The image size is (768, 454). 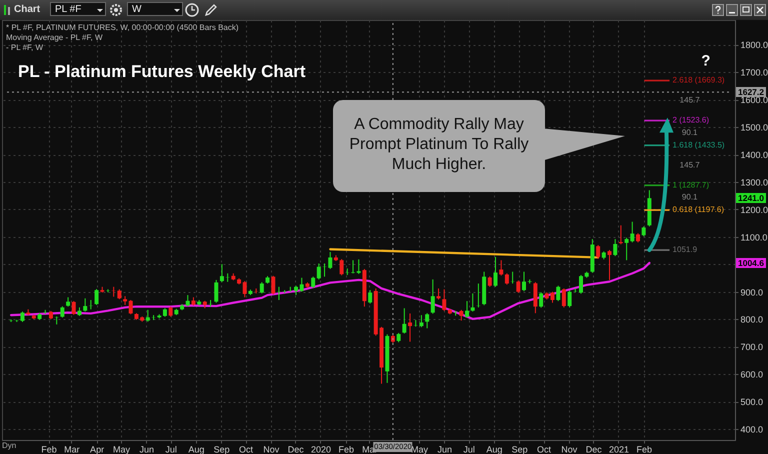 What do you see at coordinates (54, 37) in the screenshot?
I see `annotation: Moving Average - PL #F, W` at bounding box center [54, 37].